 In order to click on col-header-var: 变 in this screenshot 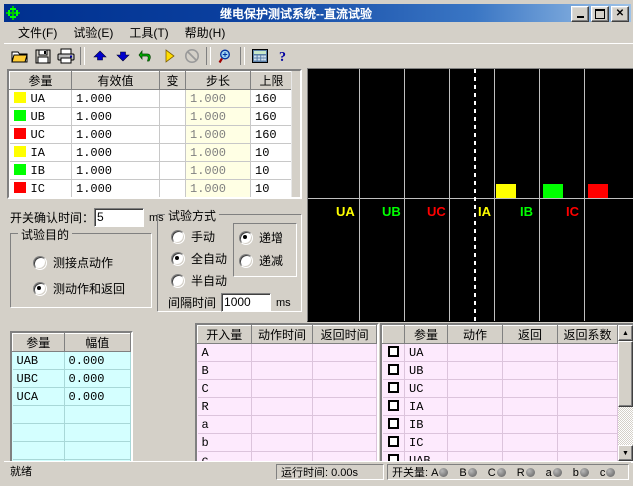, I will do `click(172, 80)`.